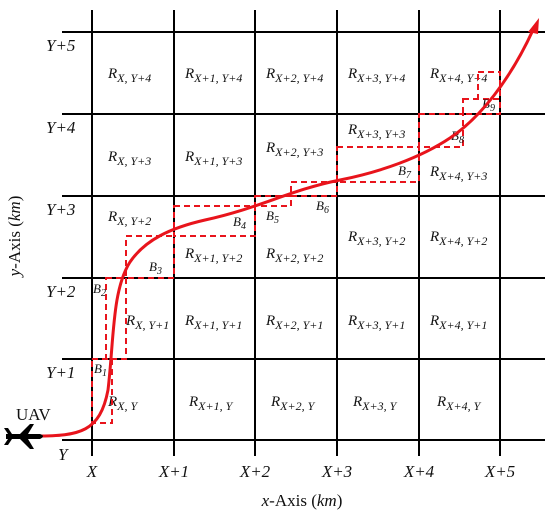 This screenshot has width=550, height=516. Describe the element at coordinates (376, 238) in the screenshot. I see `cell-label: RX+3, Y+2` at that location.